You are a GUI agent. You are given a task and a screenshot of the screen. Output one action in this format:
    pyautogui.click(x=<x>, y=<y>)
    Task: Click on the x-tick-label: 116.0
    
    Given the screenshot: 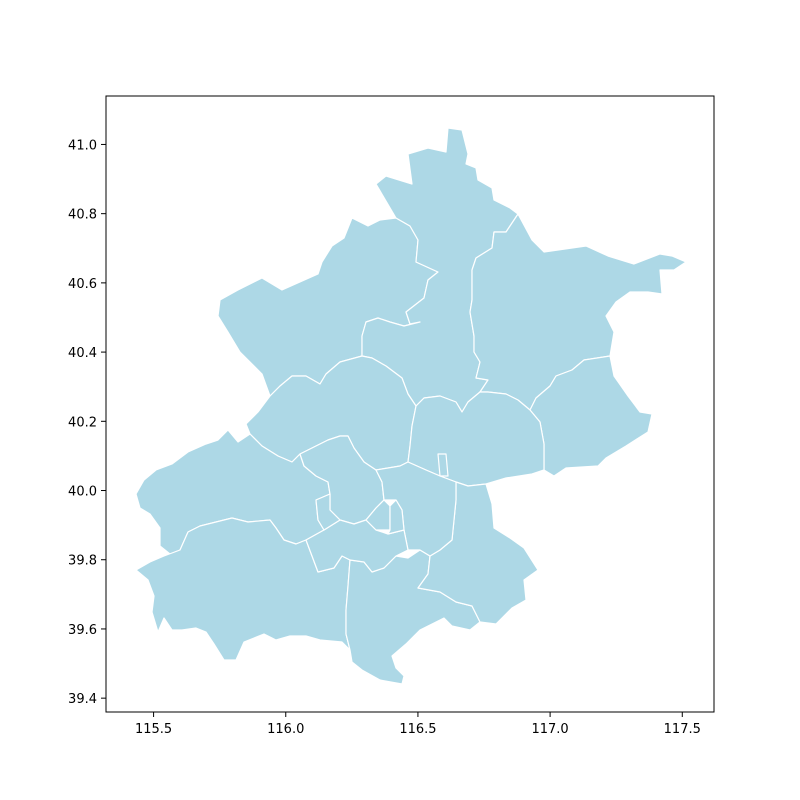 What is the action you would take?
    pyautogui.click(x=285, y=729)
    